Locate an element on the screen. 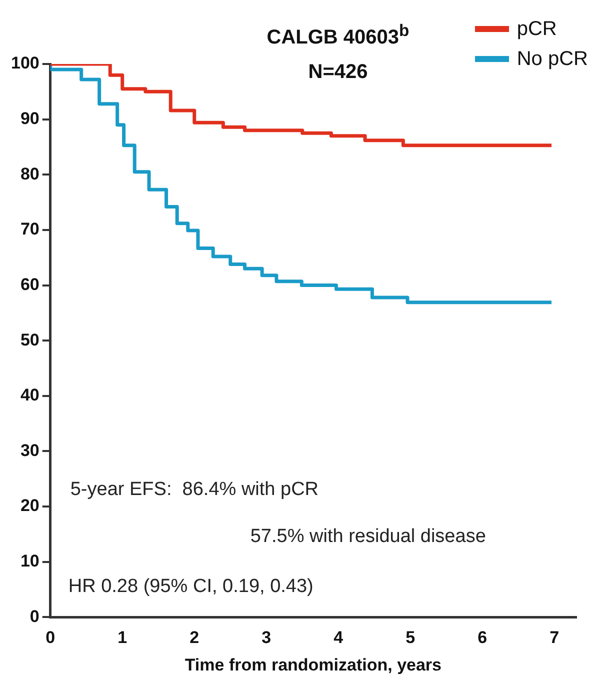  chart-title: CALGB 40603$^{b}$ is located at coordinates (338, 35).